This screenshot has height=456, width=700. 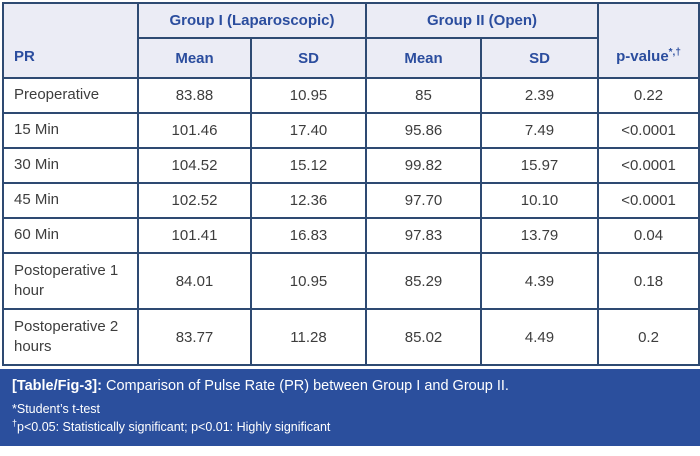 I want to click on cell-g2-sd: 4.39, so click(x=540, y=281).